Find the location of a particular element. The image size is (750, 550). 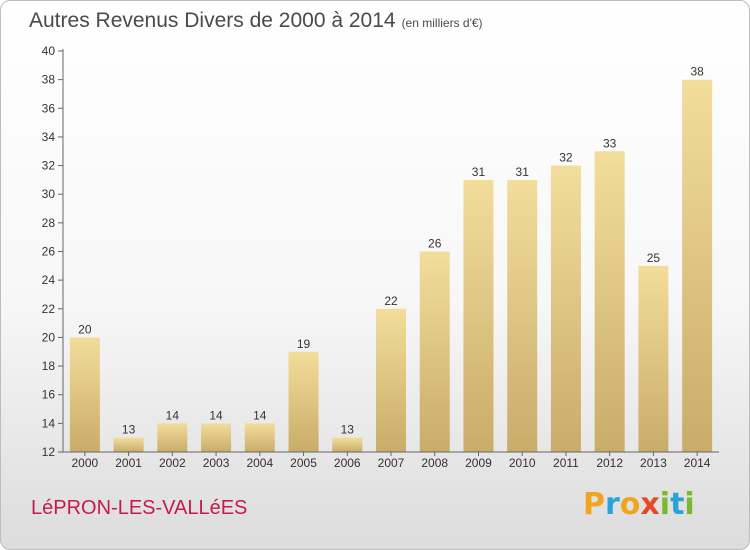

bar-2011 is located at coordinates (565, 309).